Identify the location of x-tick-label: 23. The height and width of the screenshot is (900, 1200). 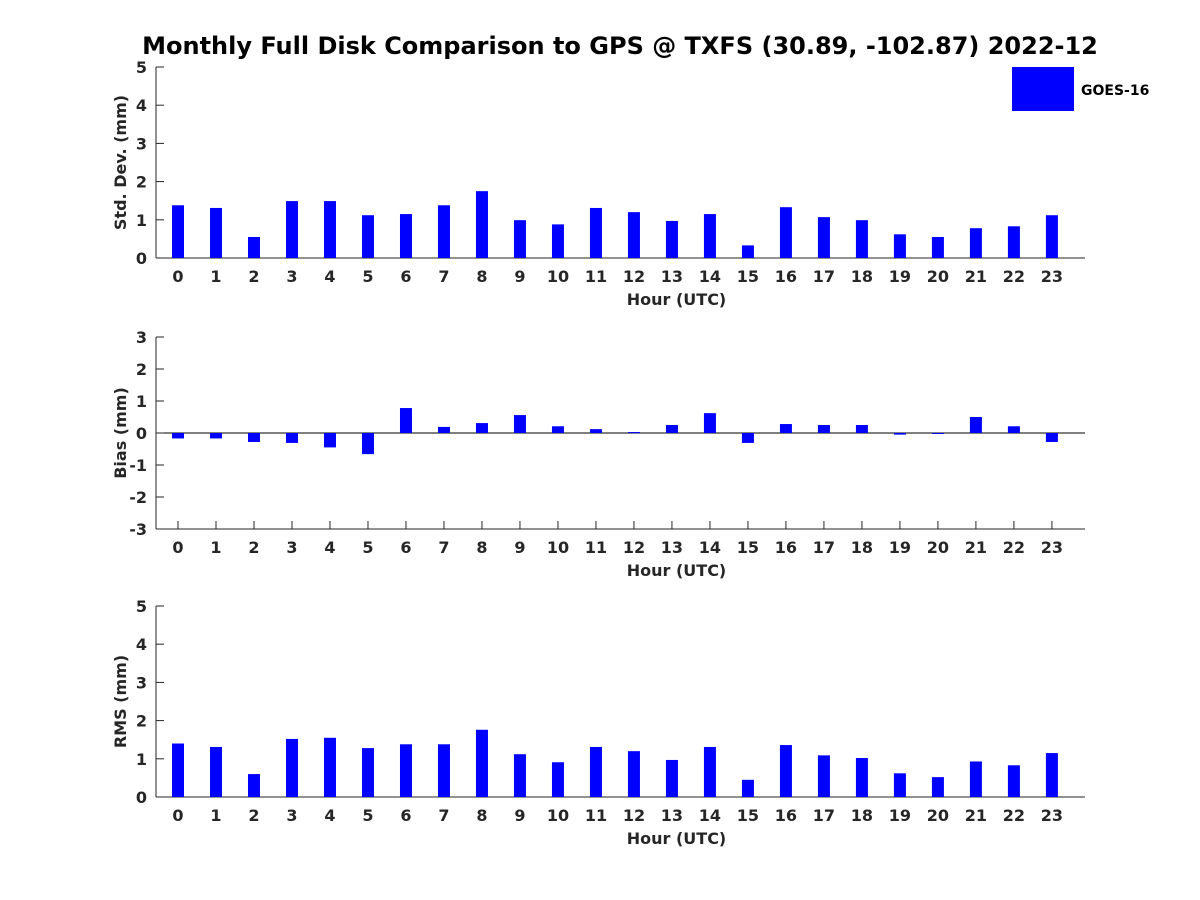
(1052, 547).